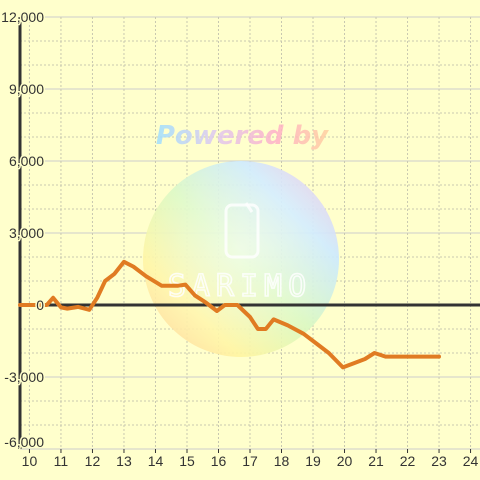 This screenshot has height=480, width=480. What do you see at coordinates (93, 461) in the screenshot?
I see `x-tick-label: 12` at bounding box center [93, 461].